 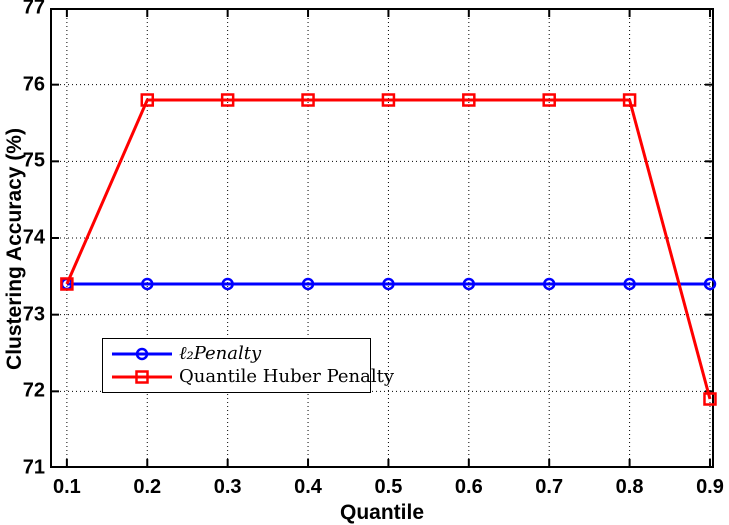 I want to click on x-tick-label: 0.7, so click(x=549, y=487).